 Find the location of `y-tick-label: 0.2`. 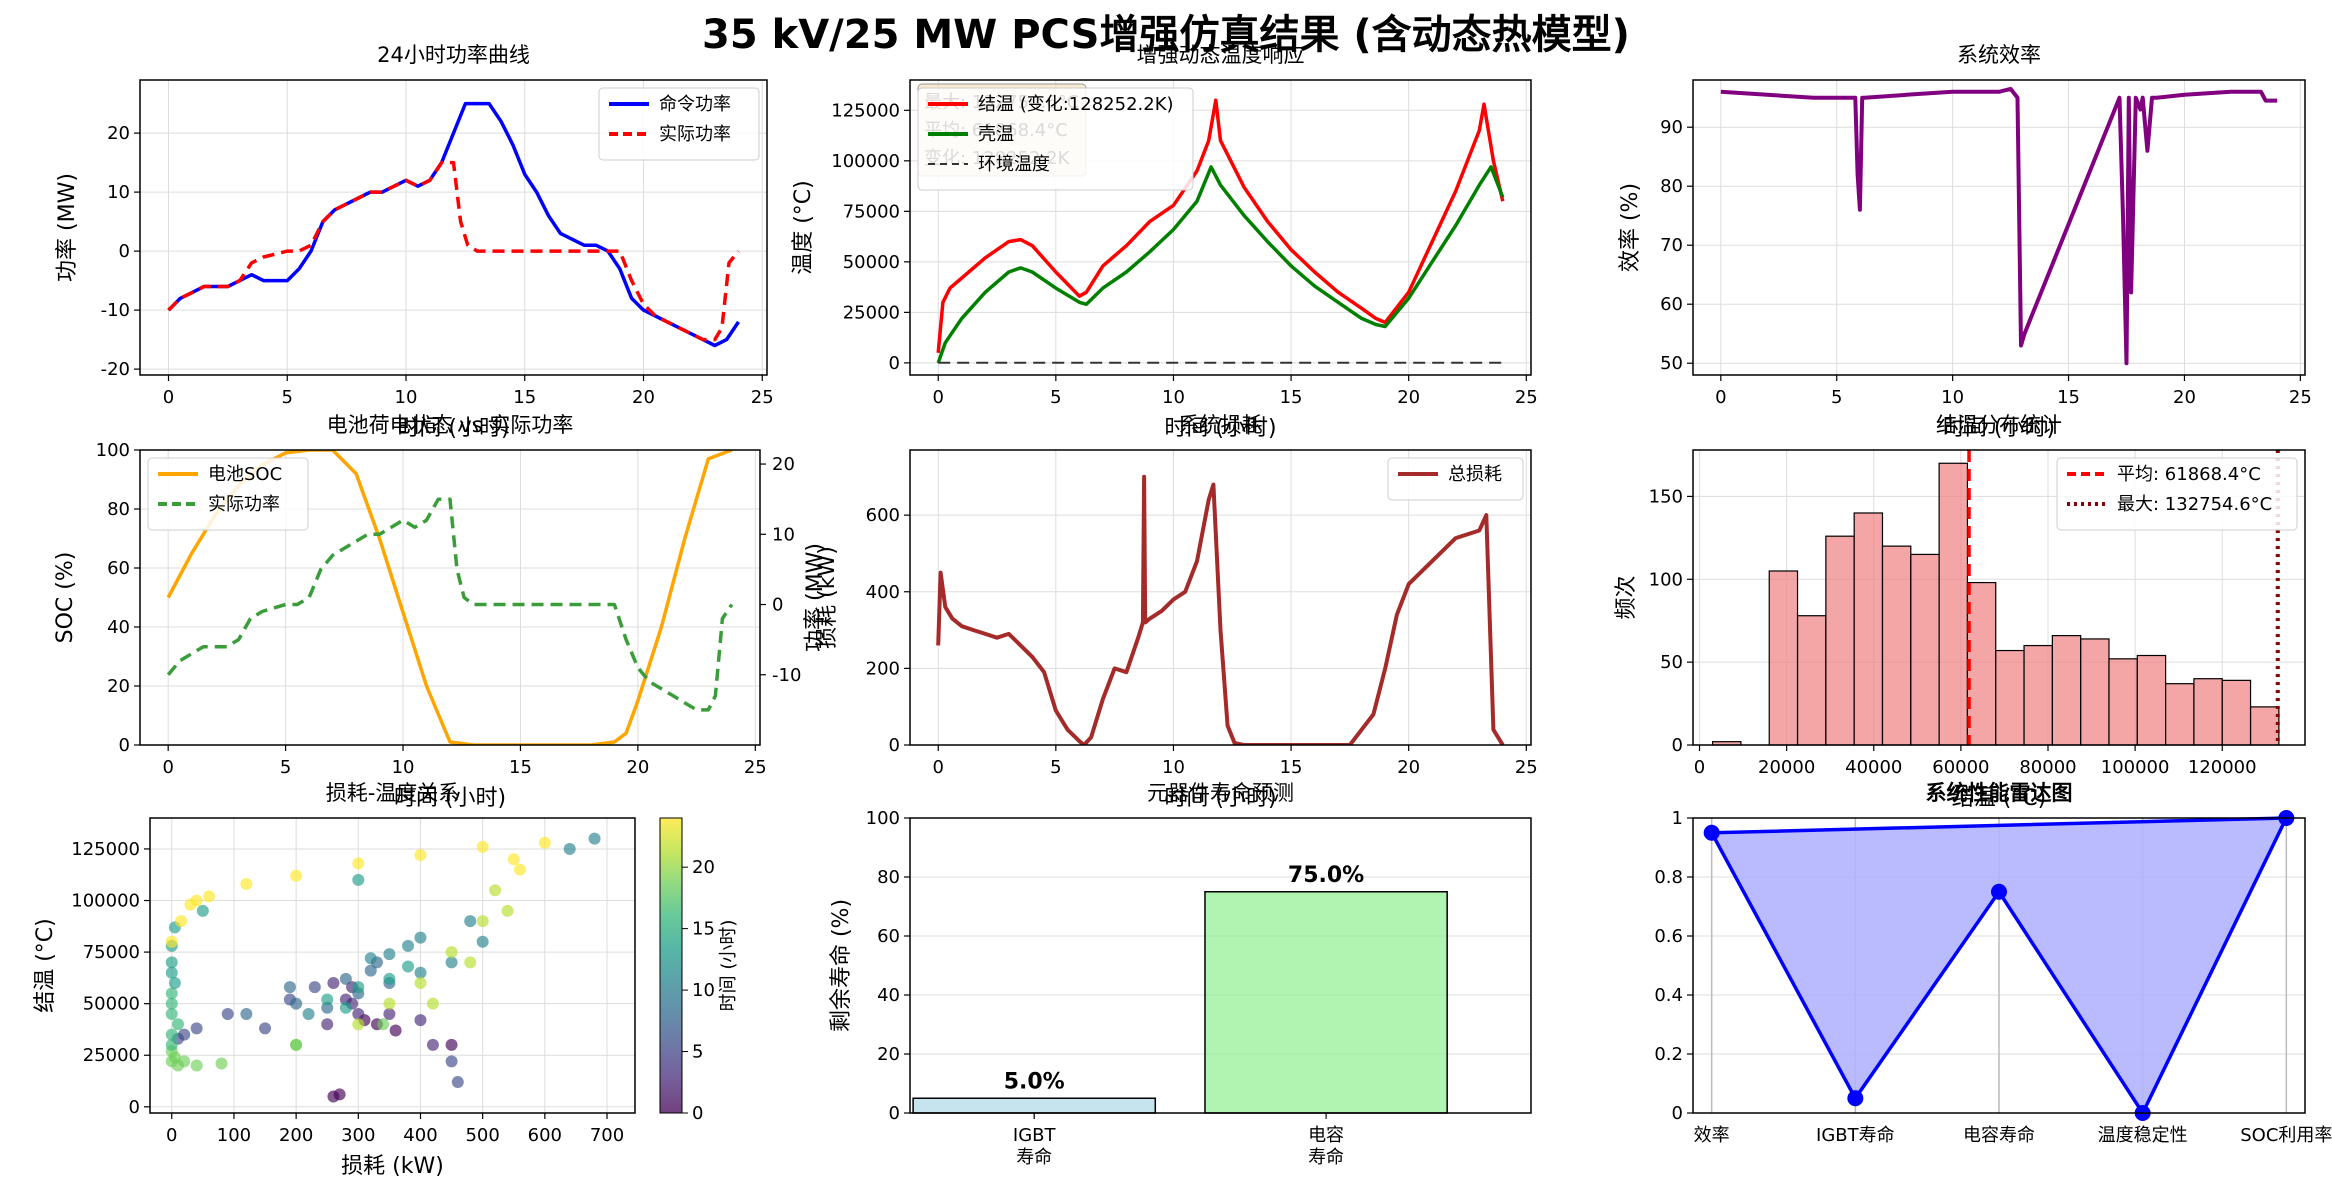

y-tick-label: 0.2 is located at coordinates (1668, 1054).